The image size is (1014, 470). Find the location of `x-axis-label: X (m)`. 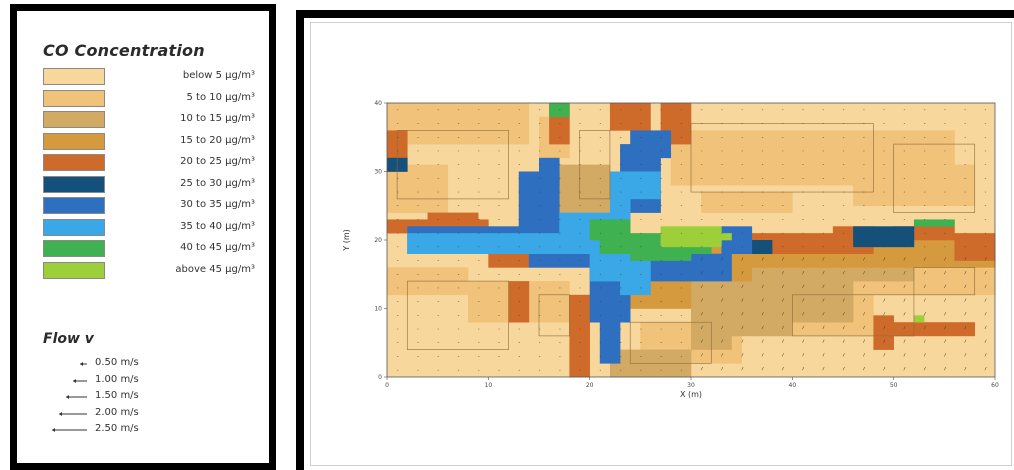

x-axis-label: X (m) is located at coordinates (691, 394).